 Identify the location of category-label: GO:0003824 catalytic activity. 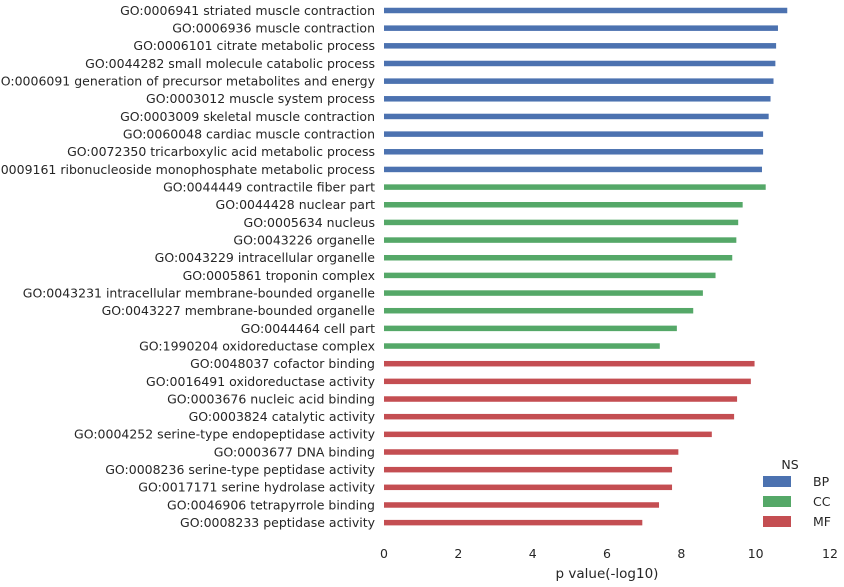
(282, 416).